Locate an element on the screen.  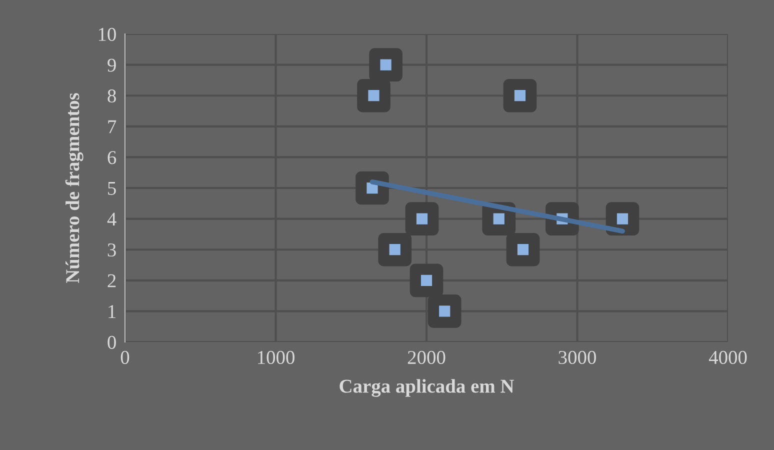
y-tick-label: 10 is located at coordinates (107, 34).